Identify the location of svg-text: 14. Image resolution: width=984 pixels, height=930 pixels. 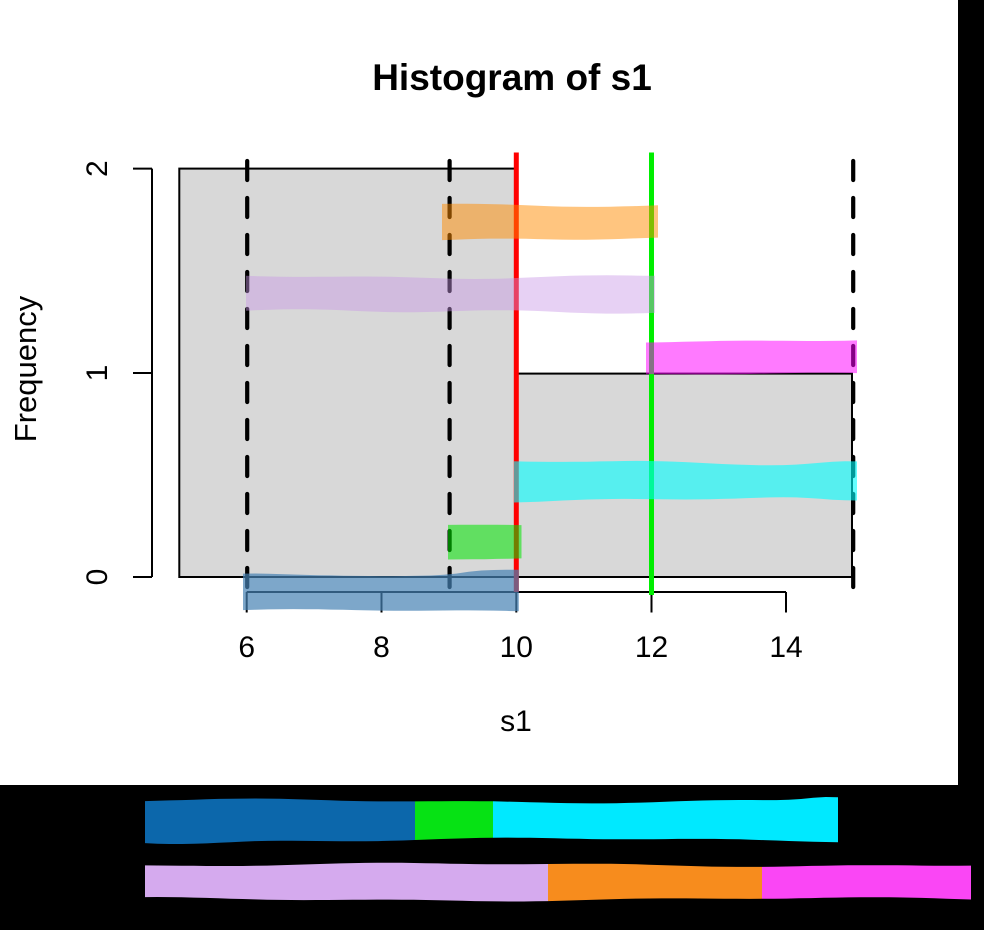
(785, 647).